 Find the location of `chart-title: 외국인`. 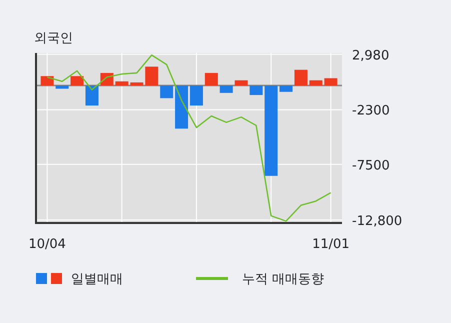

chart-title: 외국인 is located at coordinates (53, 38).